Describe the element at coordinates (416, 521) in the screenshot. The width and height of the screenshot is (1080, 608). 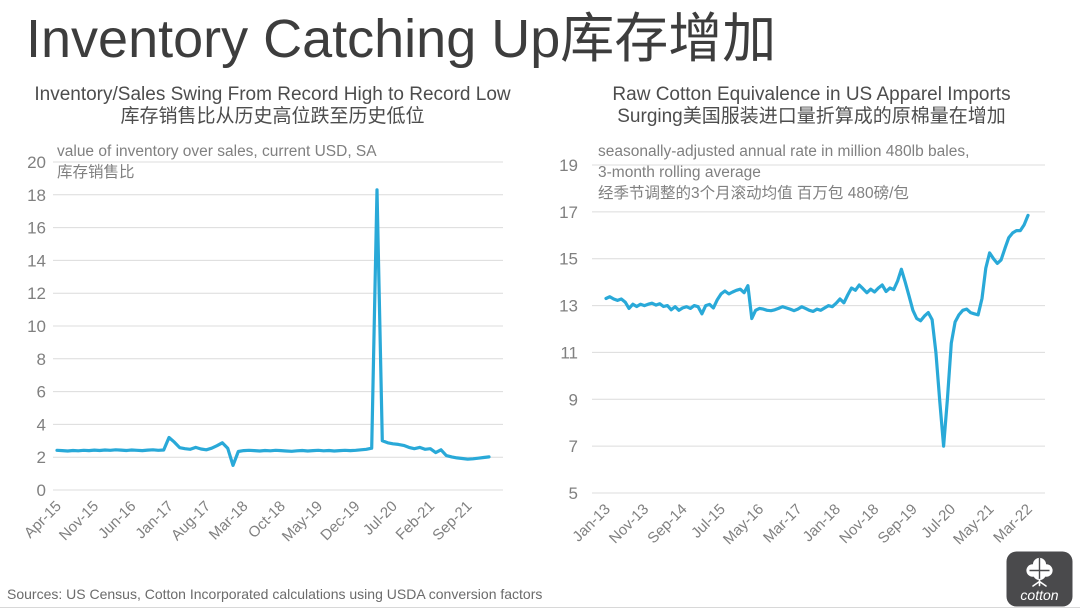
I see `x-axis-tick-label: Feb-21` at that location.